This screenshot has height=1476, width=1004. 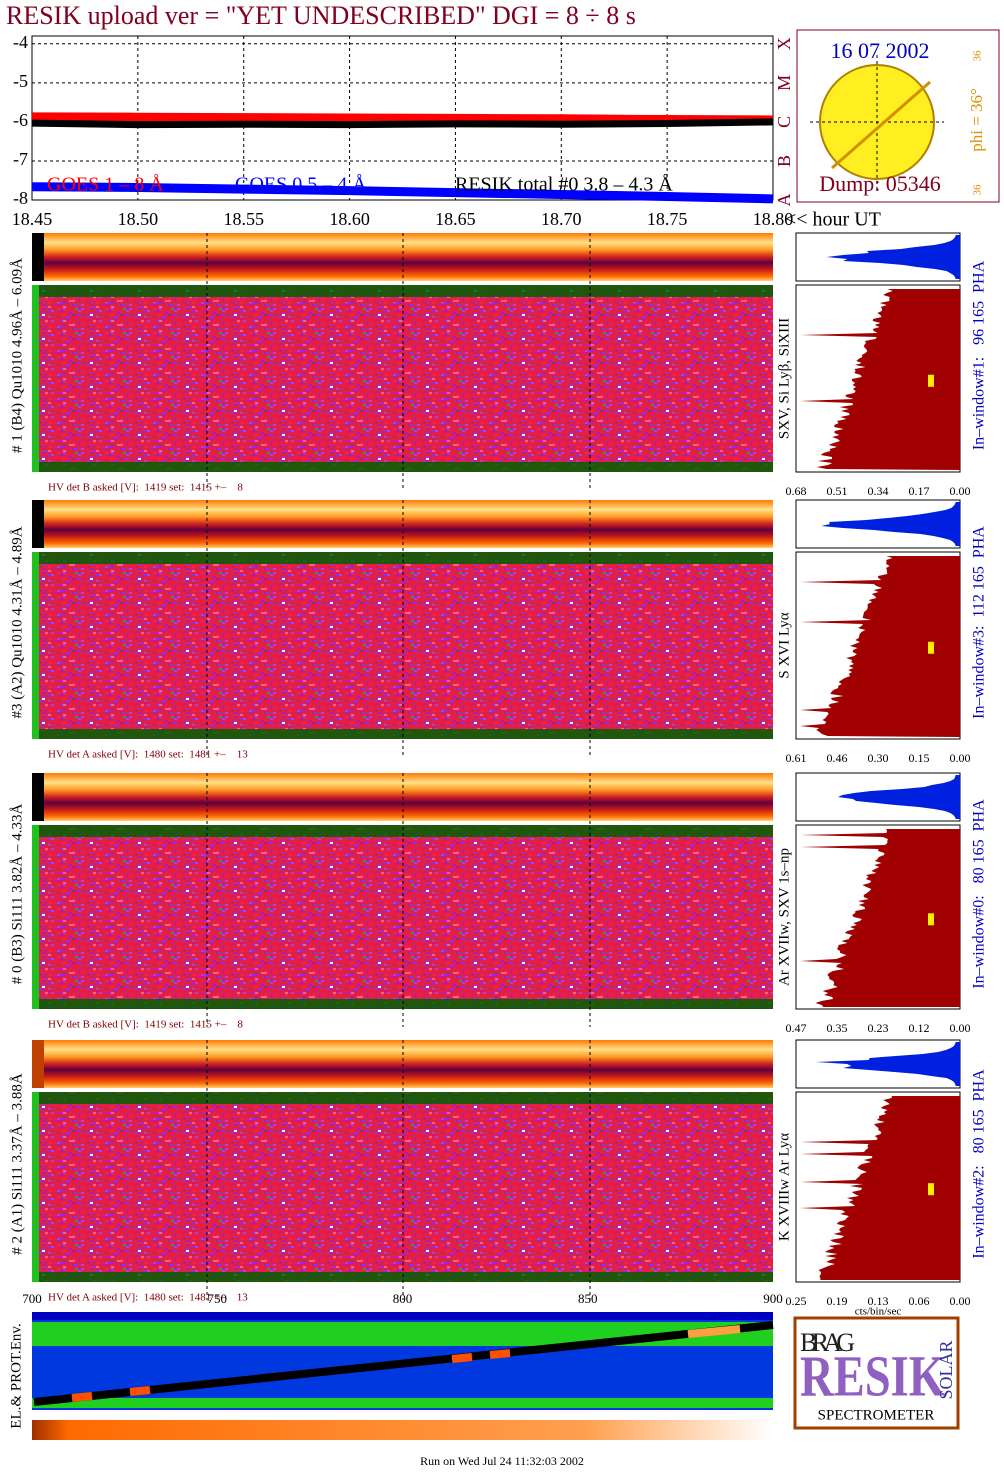 What do you see at coordinates (784, 122) in the screenshot?
I see `y2-tick-label: C` at bounding box center [784, 122].